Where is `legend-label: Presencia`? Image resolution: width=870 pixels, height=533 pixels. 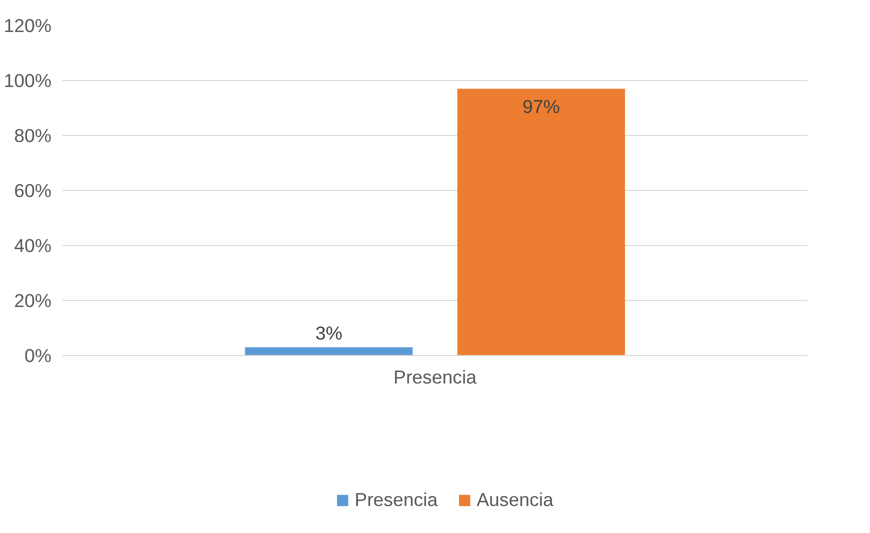
legend-label: Presencia is located at coordinates (396, 500).